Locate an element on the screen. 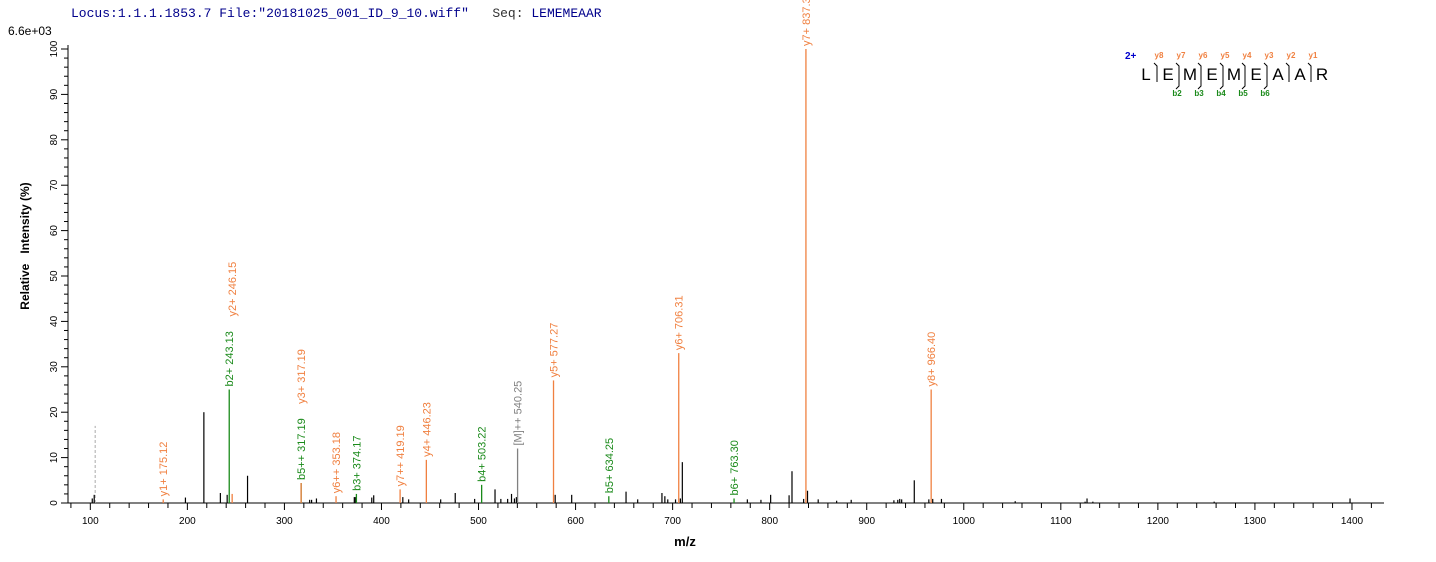 Image resolution: width=1436 pixels, height=562 pixels. x-tick-label: 1200 is located at coordinates (1158, 521).